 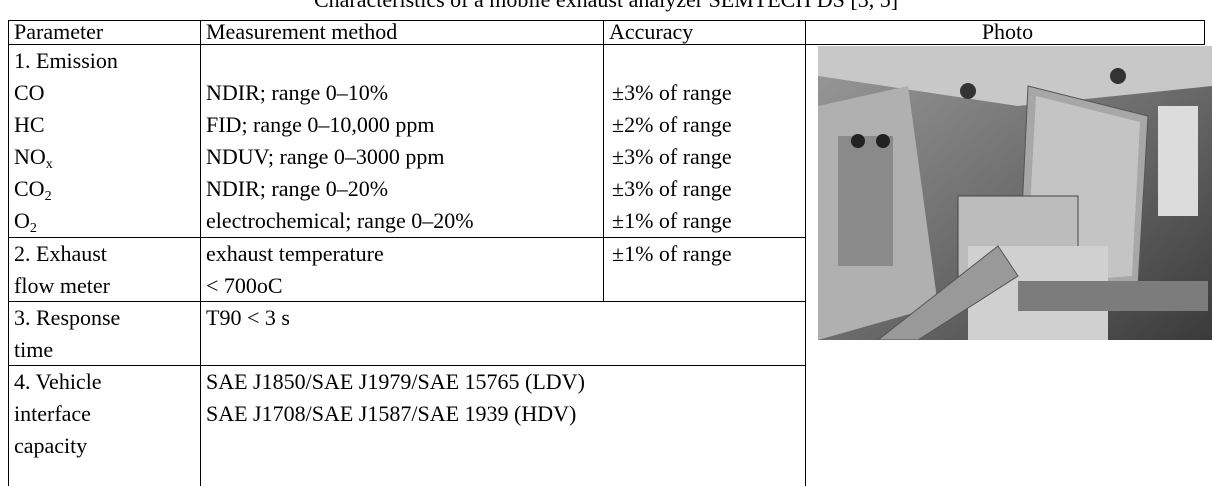 What do you see at coordinates (248, 317) in the screenshot?
I see `method-text: T90 < 3 s` at bounding box center [248, 317].